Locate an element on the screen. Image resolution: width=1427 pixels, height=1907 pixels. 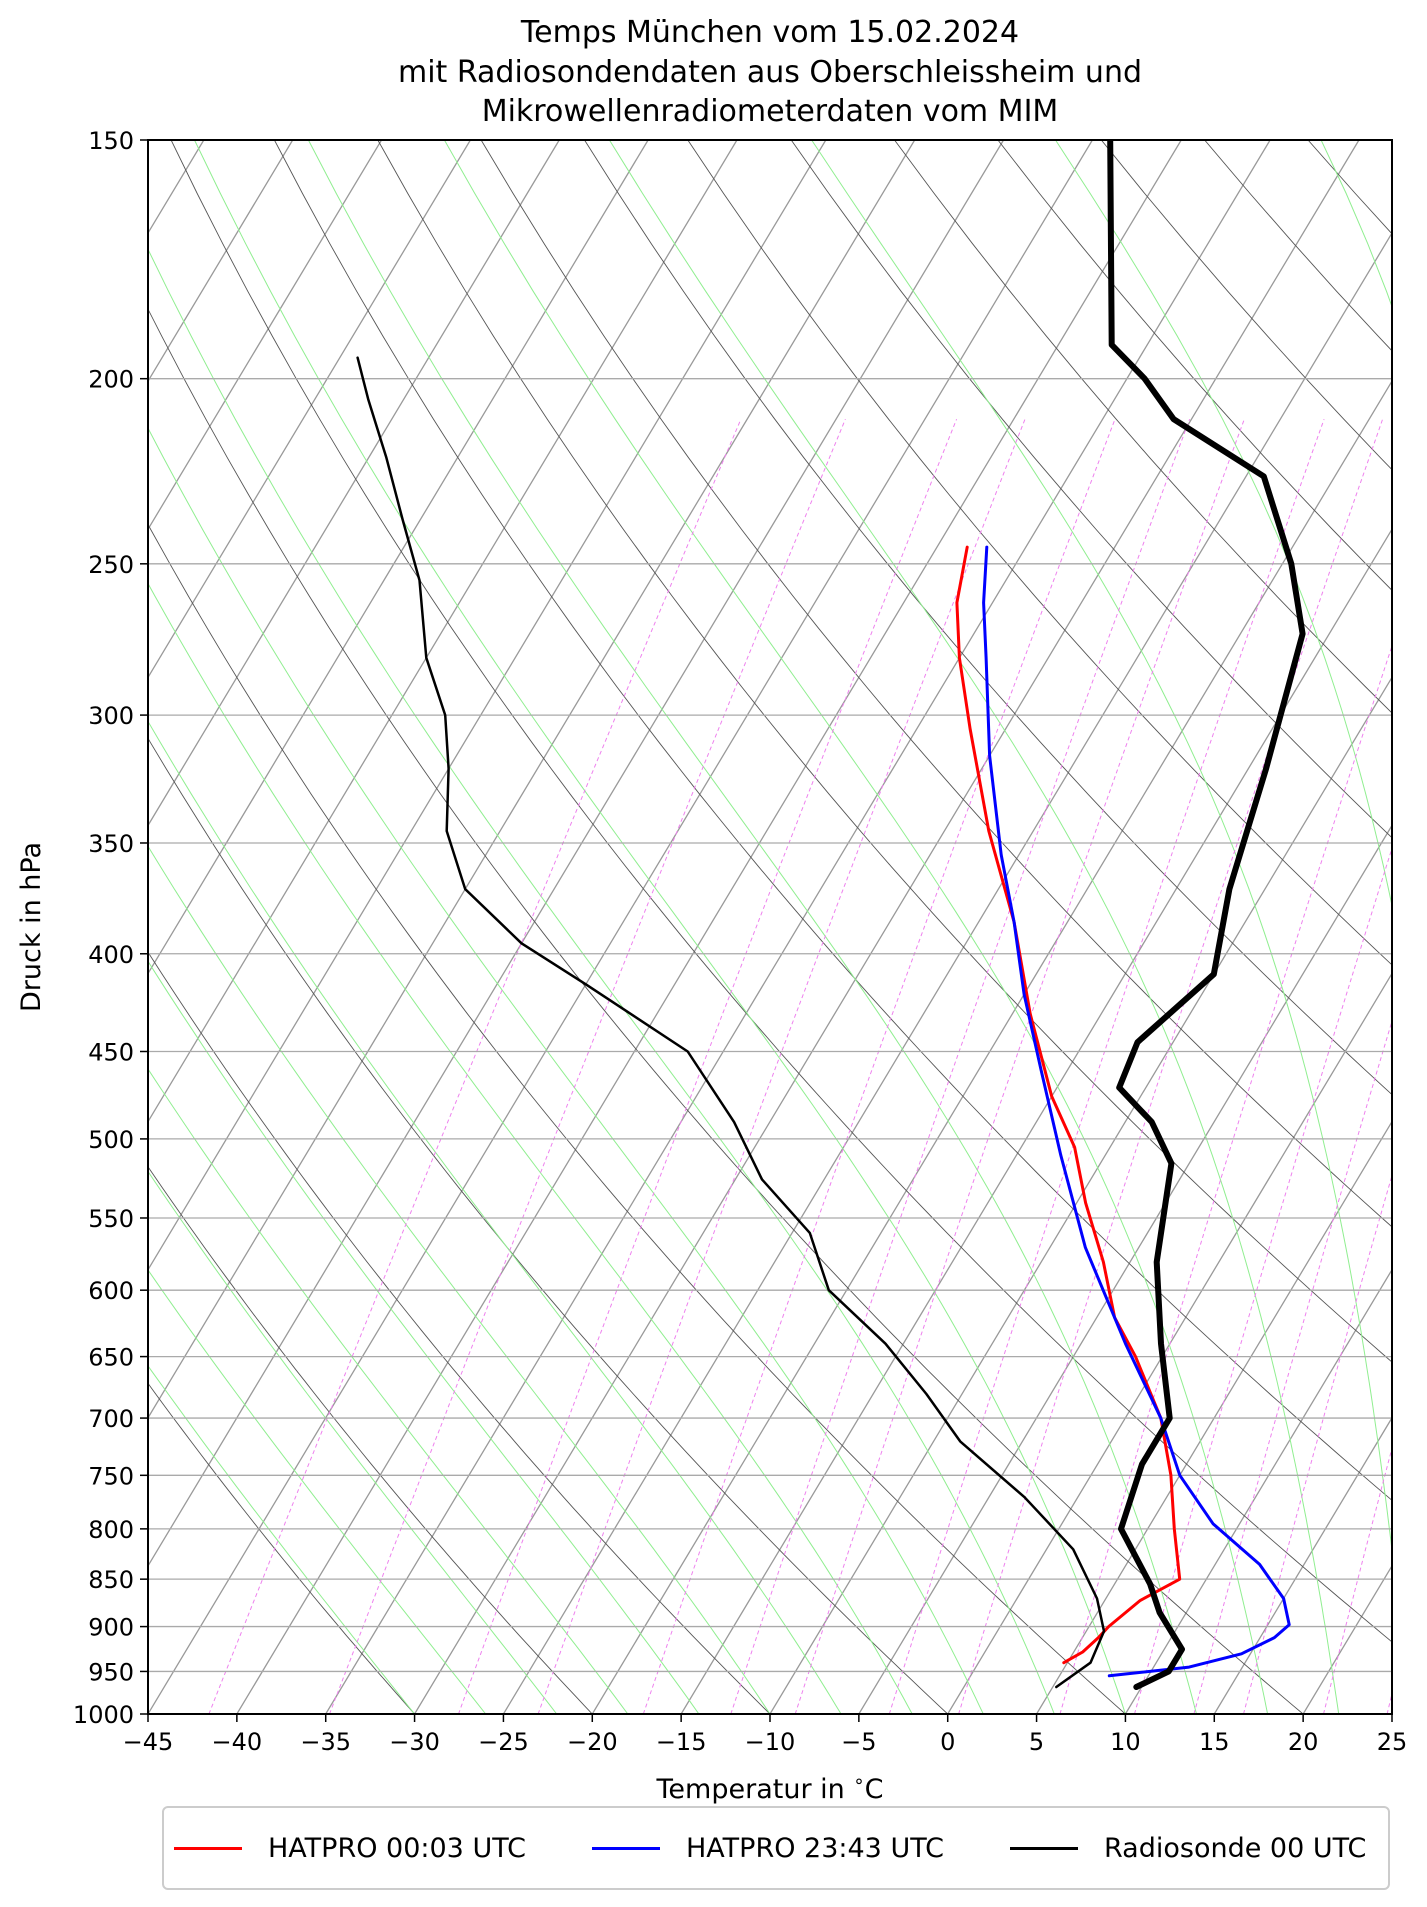
y-tick-label: 400 is located at coordinates (111, 955).